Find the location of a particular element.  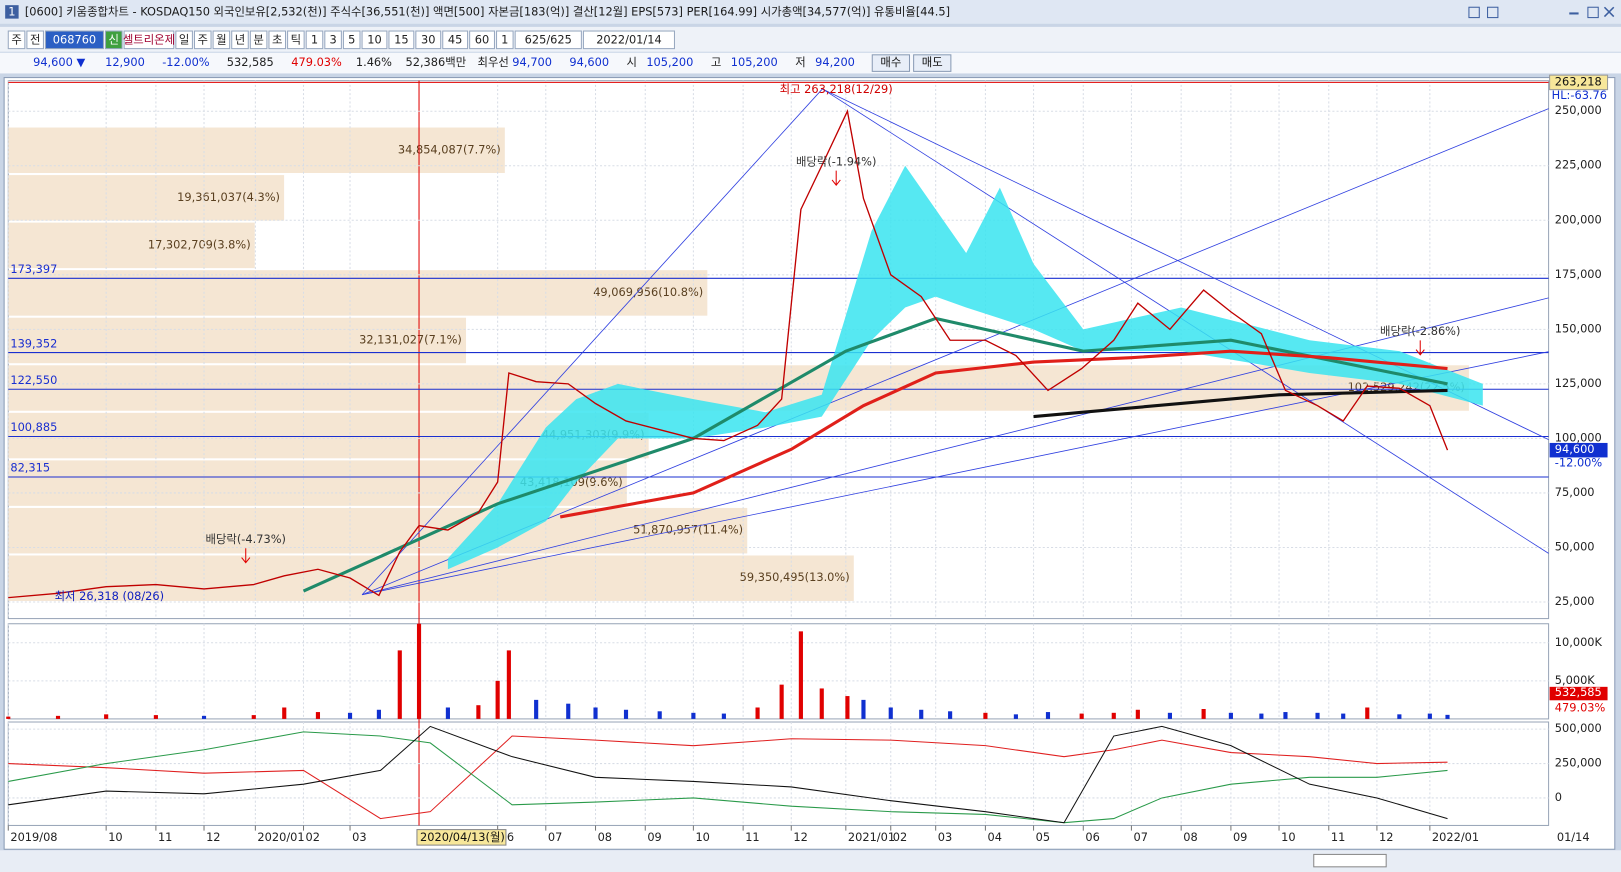

last-change: -12.00% is located at coordinates (1579, 463).